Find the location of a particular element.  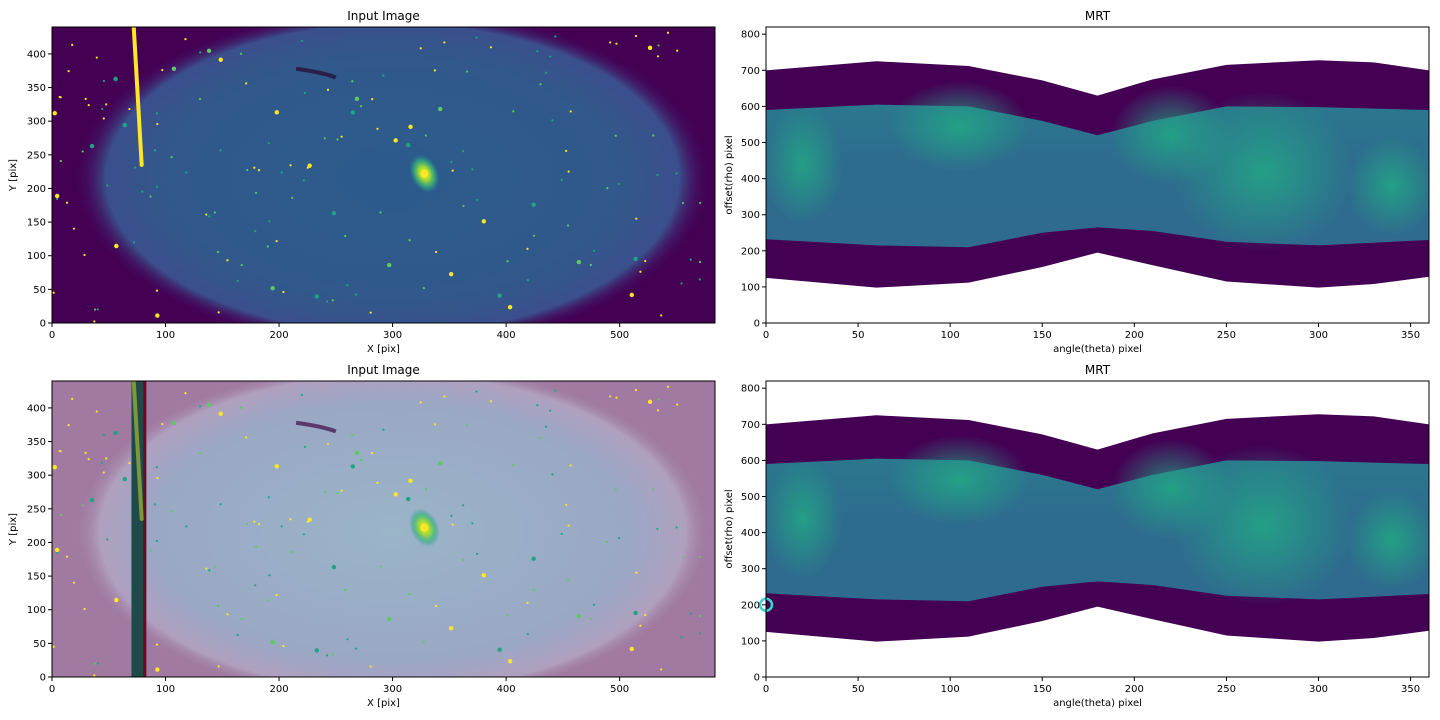

y-tick-label: 350 is located at coordinates (36, 442).